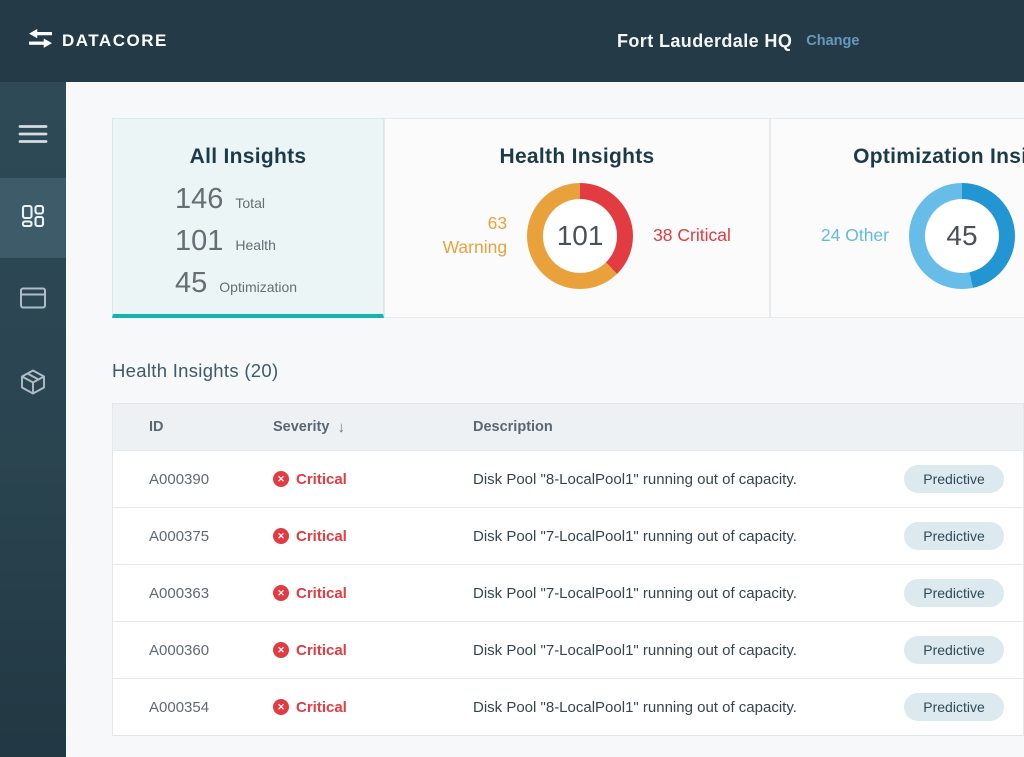 The image size is (1024, 757). I want to click on all-insights-stats: 146 Total 101 Health 45 Optimization, so click(279, 241).